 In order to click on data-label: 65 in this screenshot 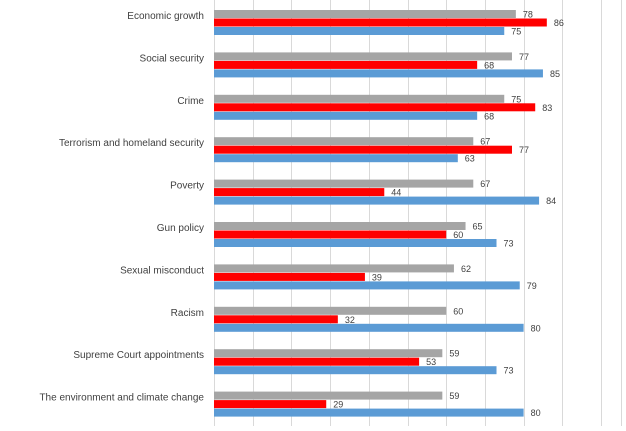, I will do `click(478, 227)`.